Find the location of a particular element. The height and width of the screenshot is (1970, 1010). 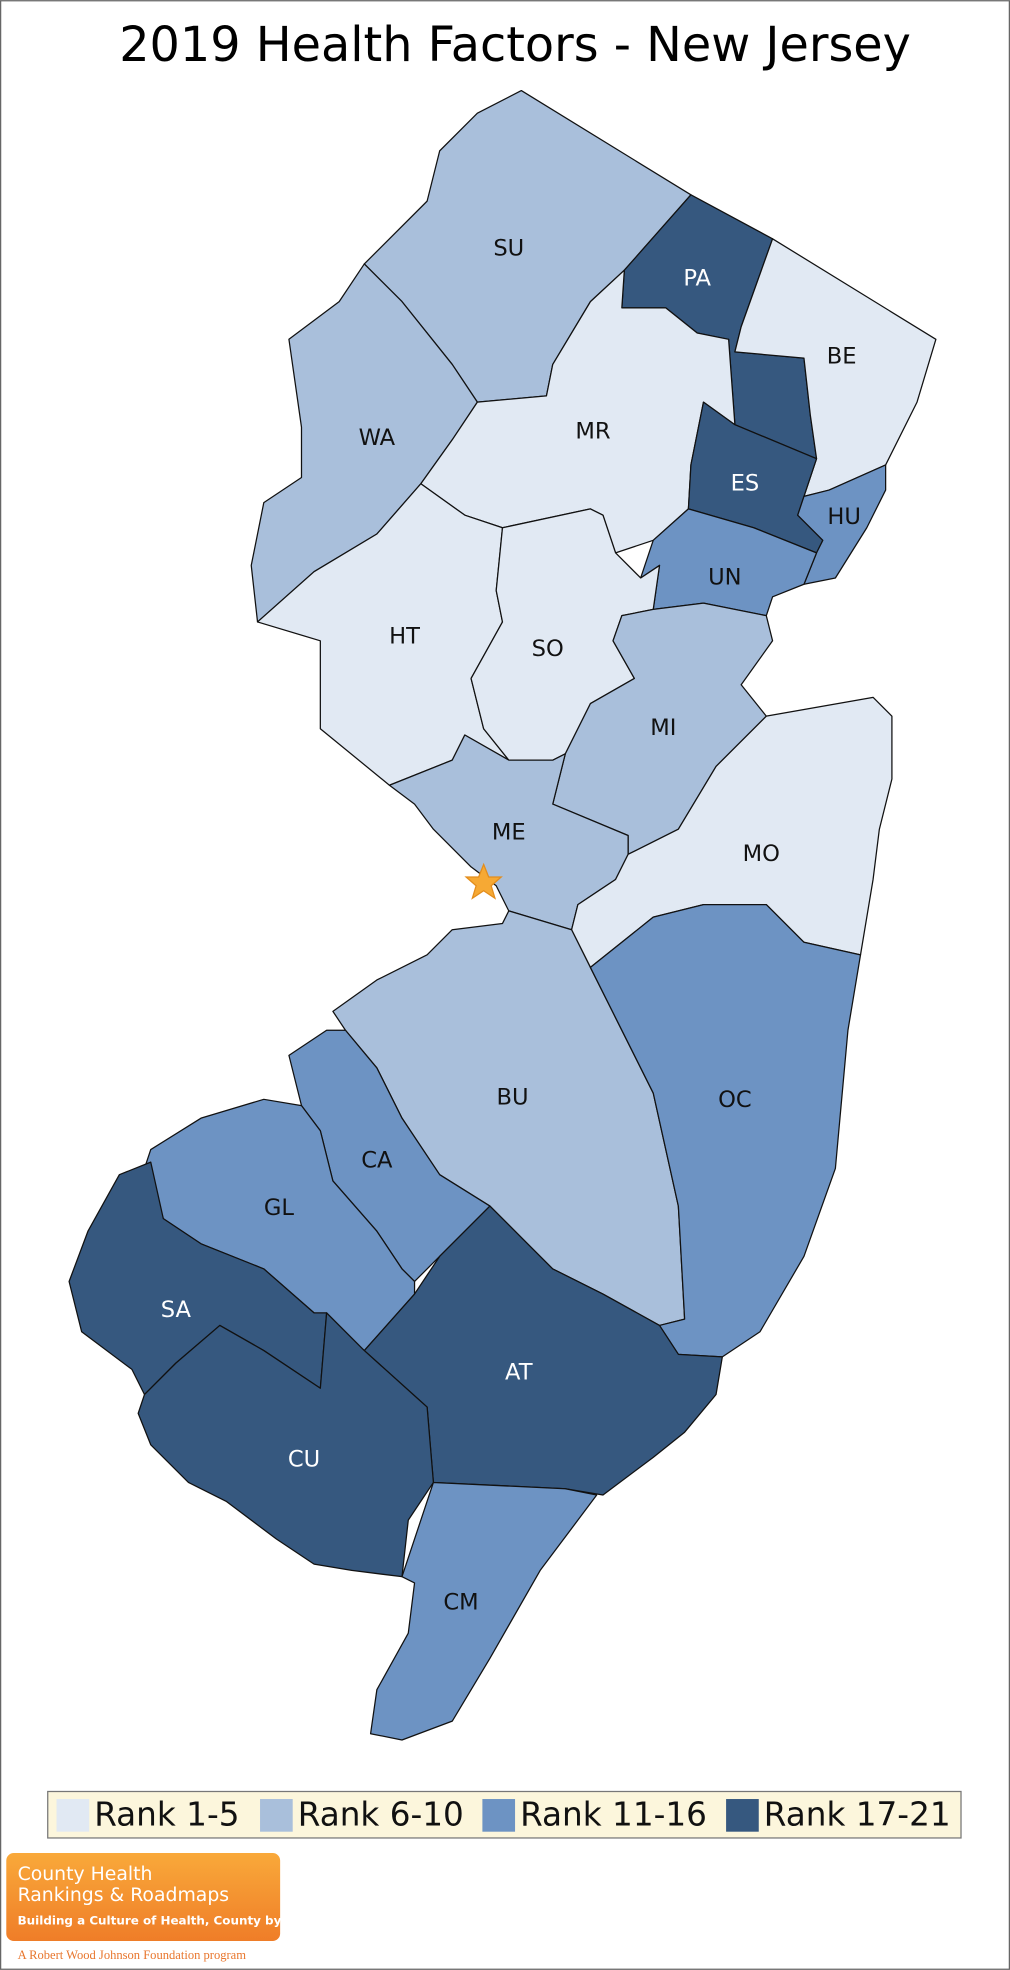

county-label: SU is located at coordinates (508, 248).